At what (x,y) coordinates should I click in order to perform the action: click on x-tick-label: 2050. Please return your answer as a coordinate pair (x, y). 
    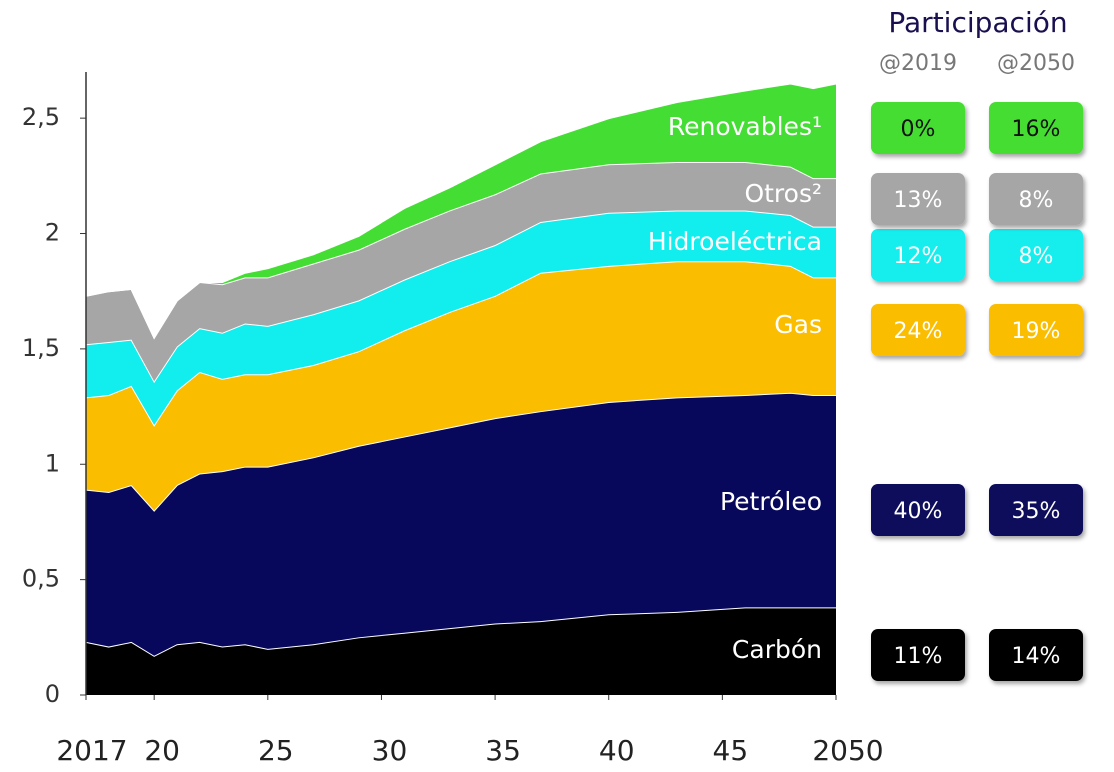
    Looking at the image, I should click on (847, 750).